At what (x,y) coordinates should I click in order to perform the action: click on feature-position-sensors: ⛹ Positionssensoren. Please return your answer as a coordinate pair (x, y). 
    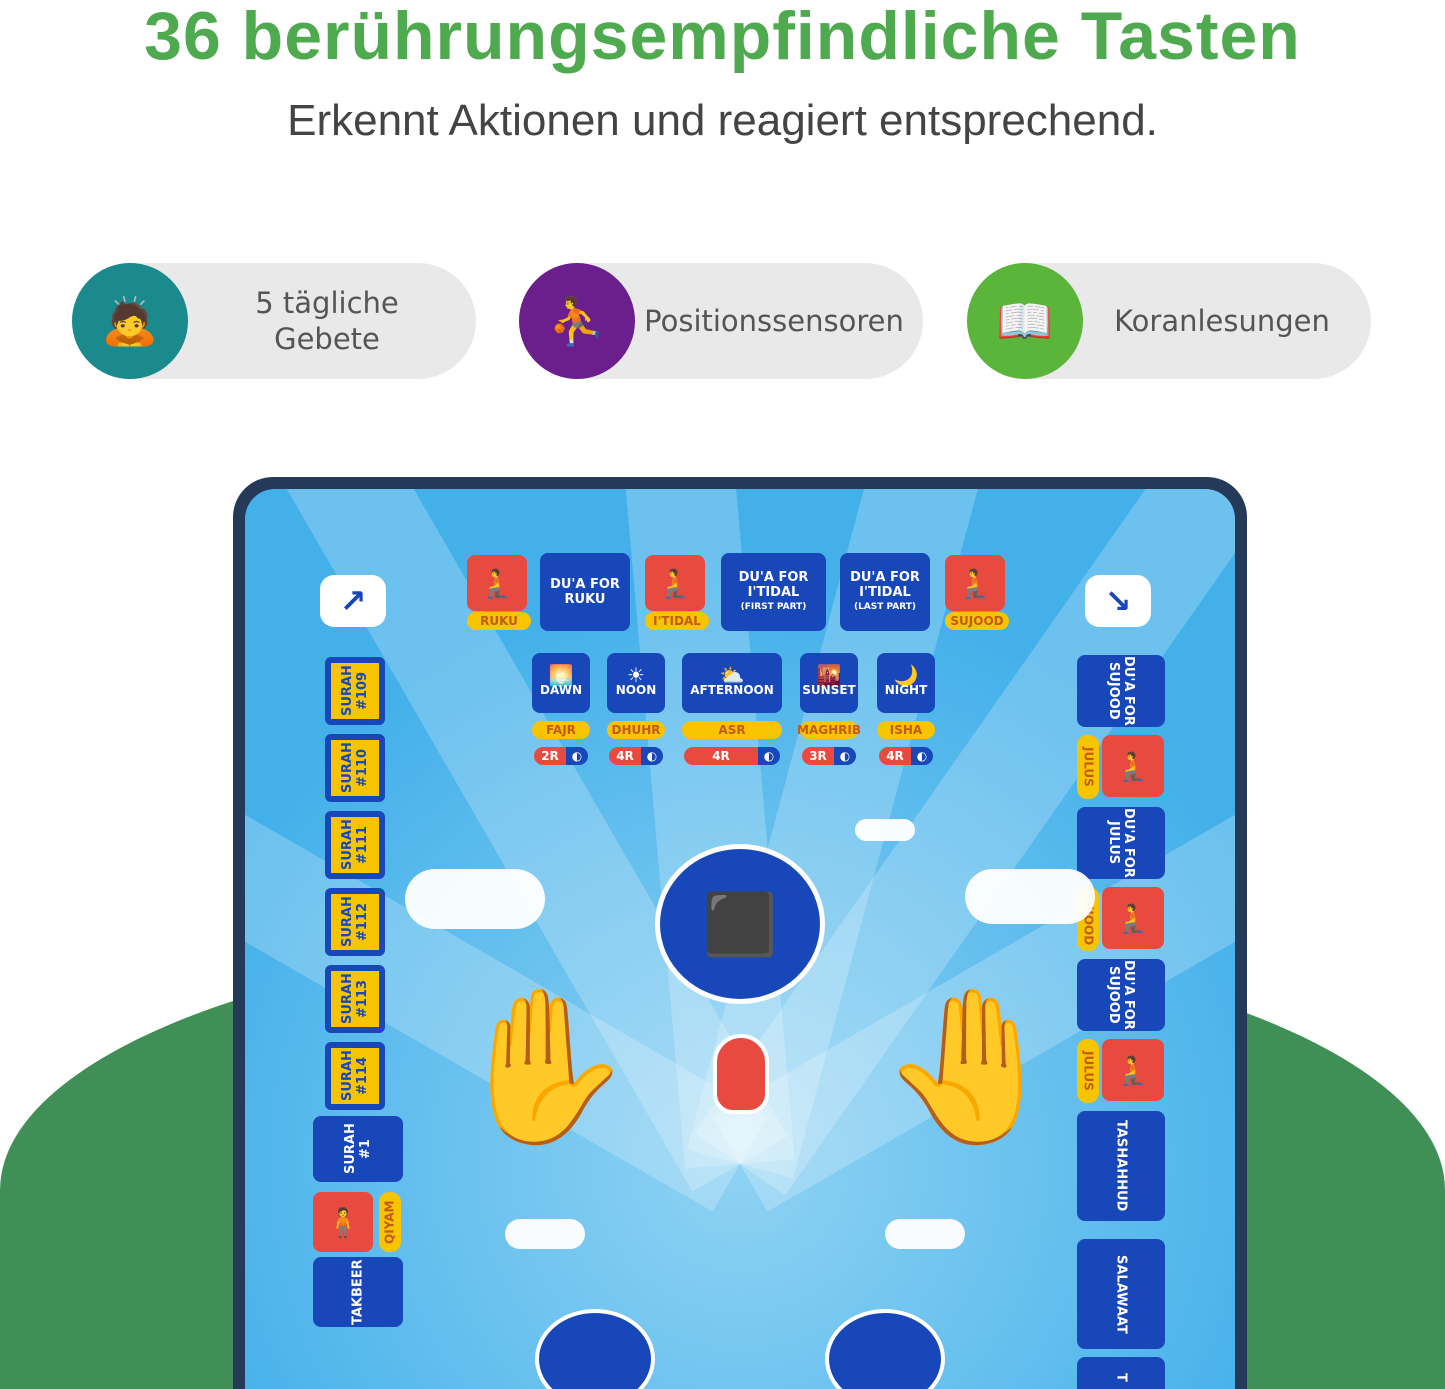
    Looking at the image, I should click on (721, 321).